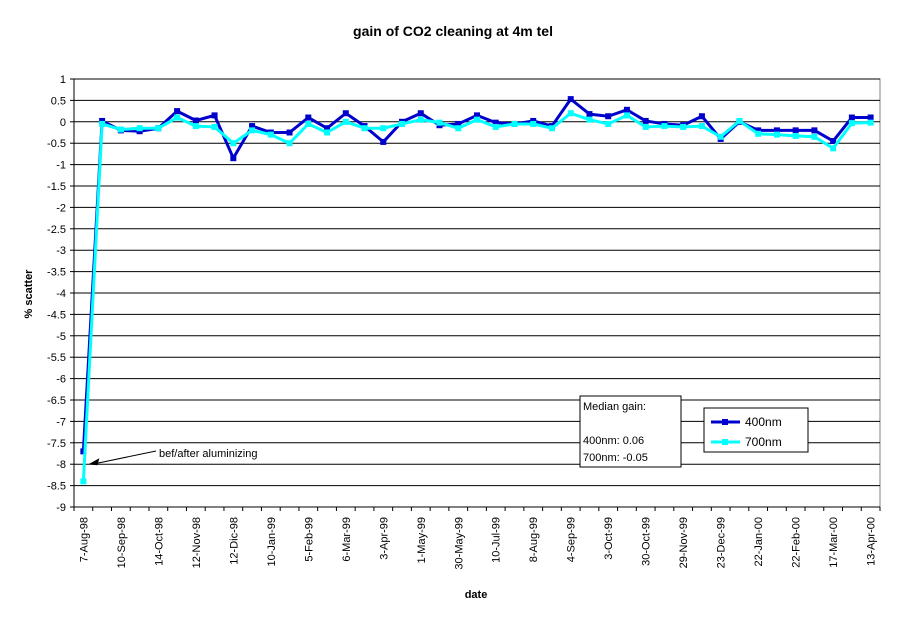 This screenshot has width=907, height=621. Describe the element at coordinates (56, 315) in the screenshot. I see `y-tick-label: -4.5` at that location.